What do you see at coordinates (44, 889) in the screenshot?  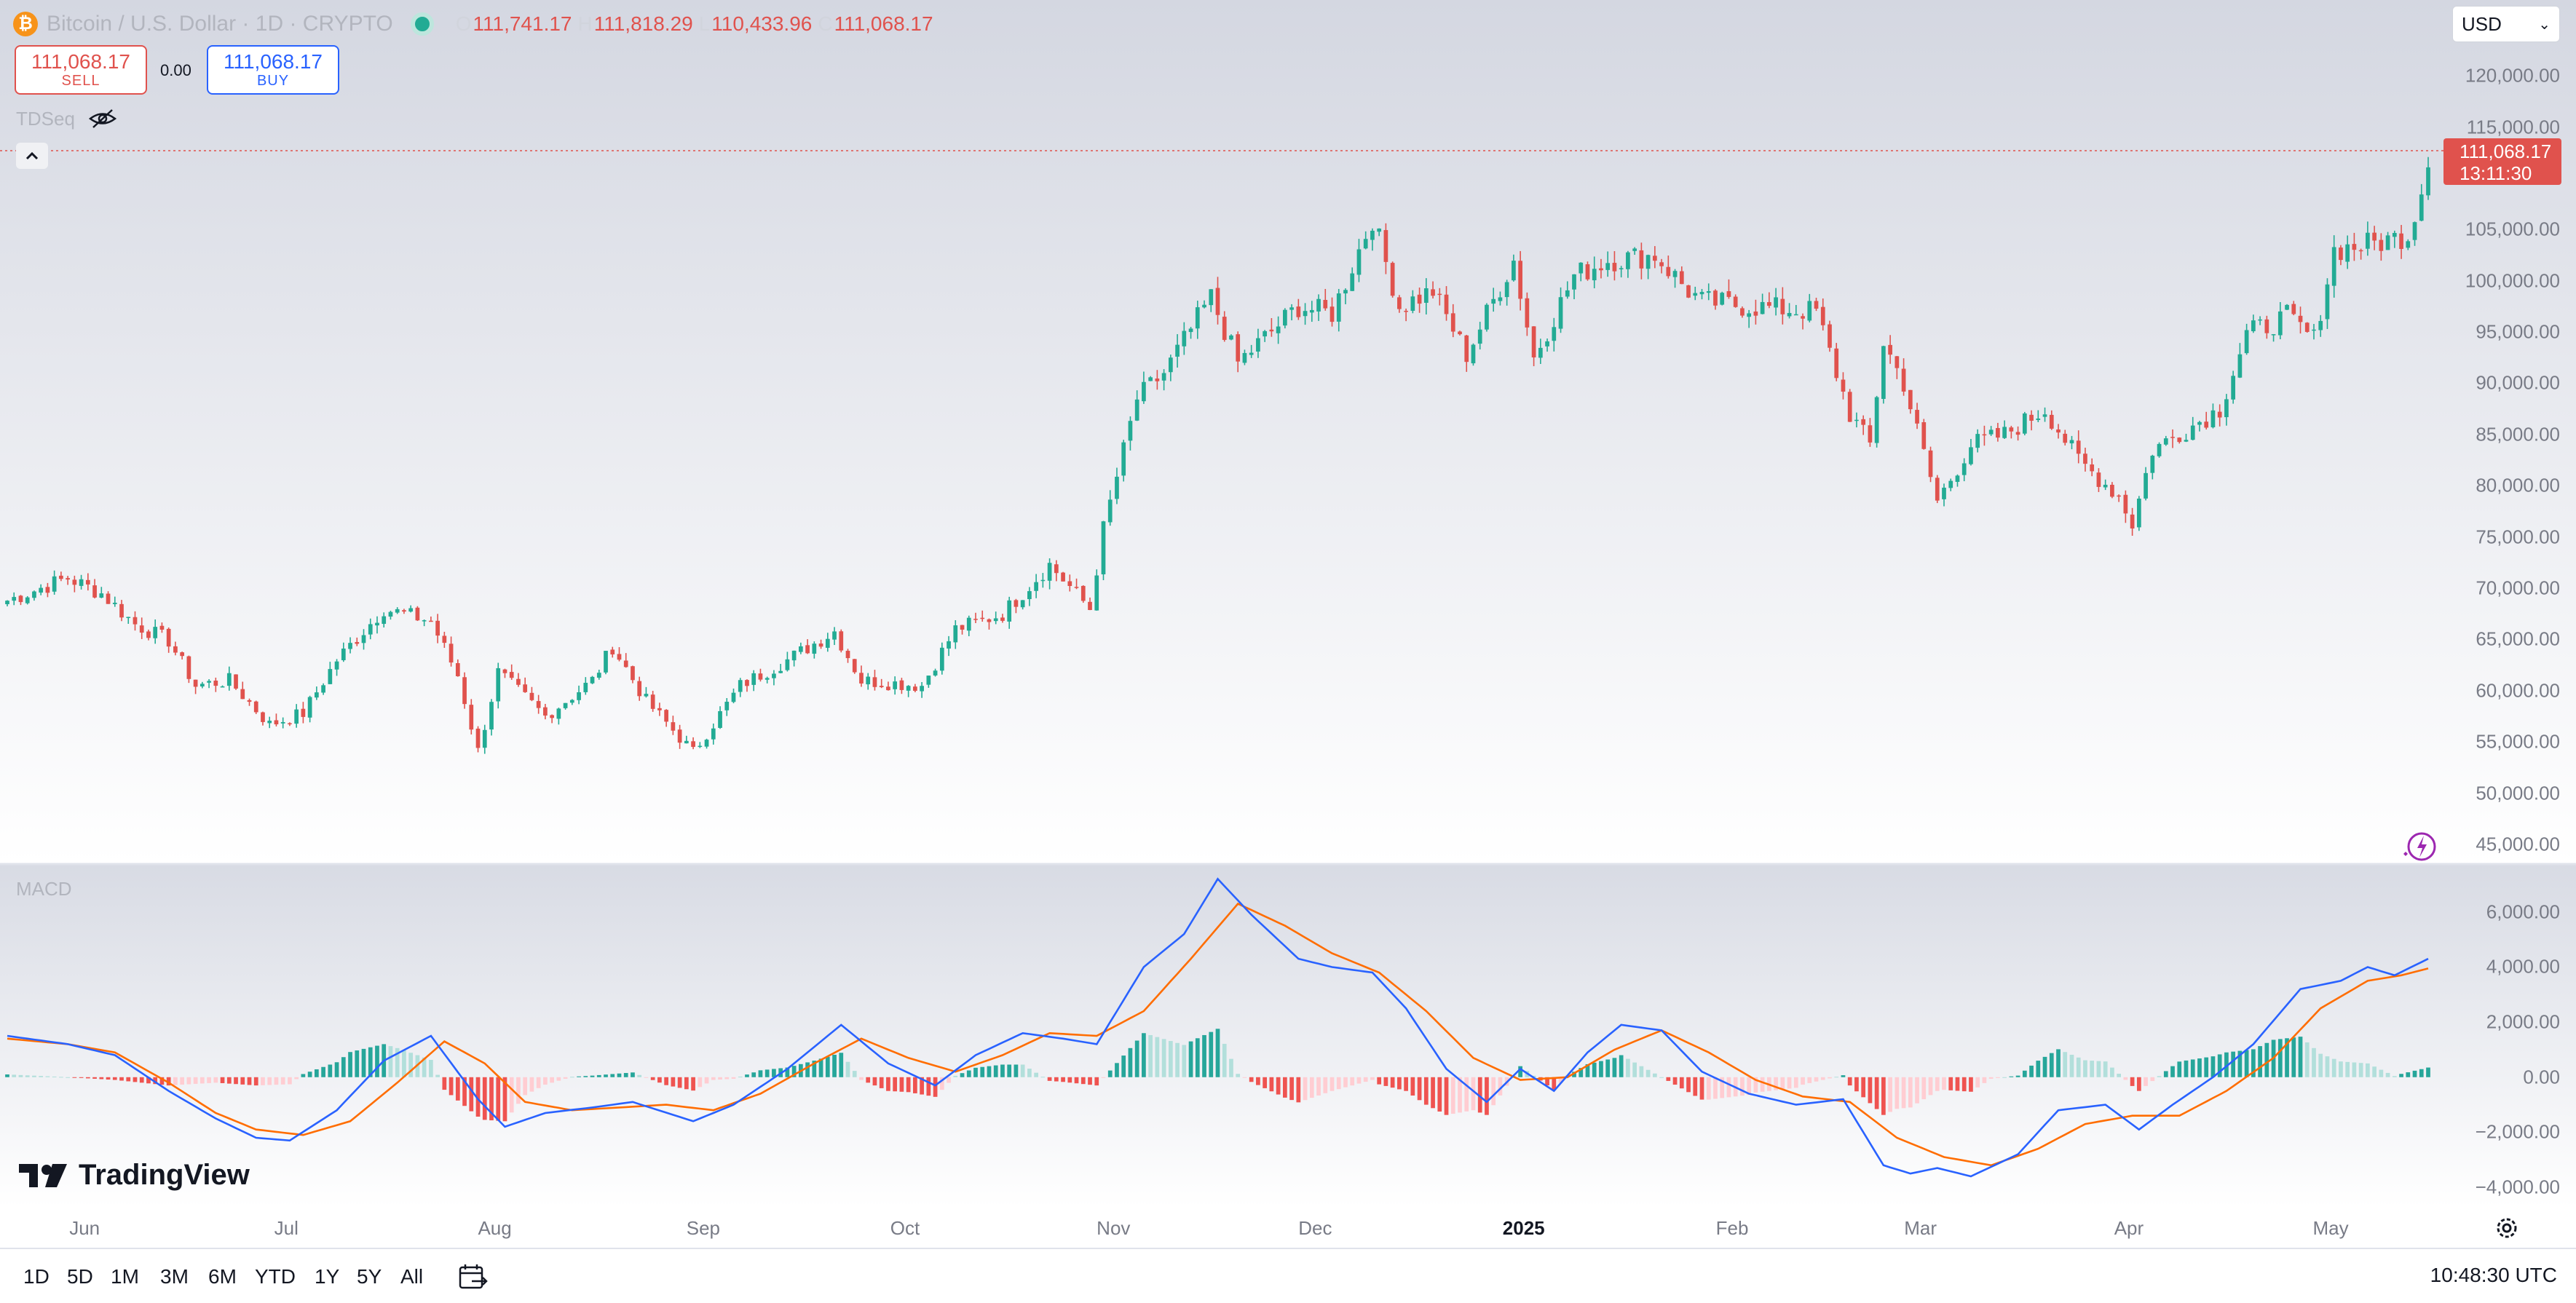 I see `macd-indicator-label: MACD` at bounding box center [44, 889].